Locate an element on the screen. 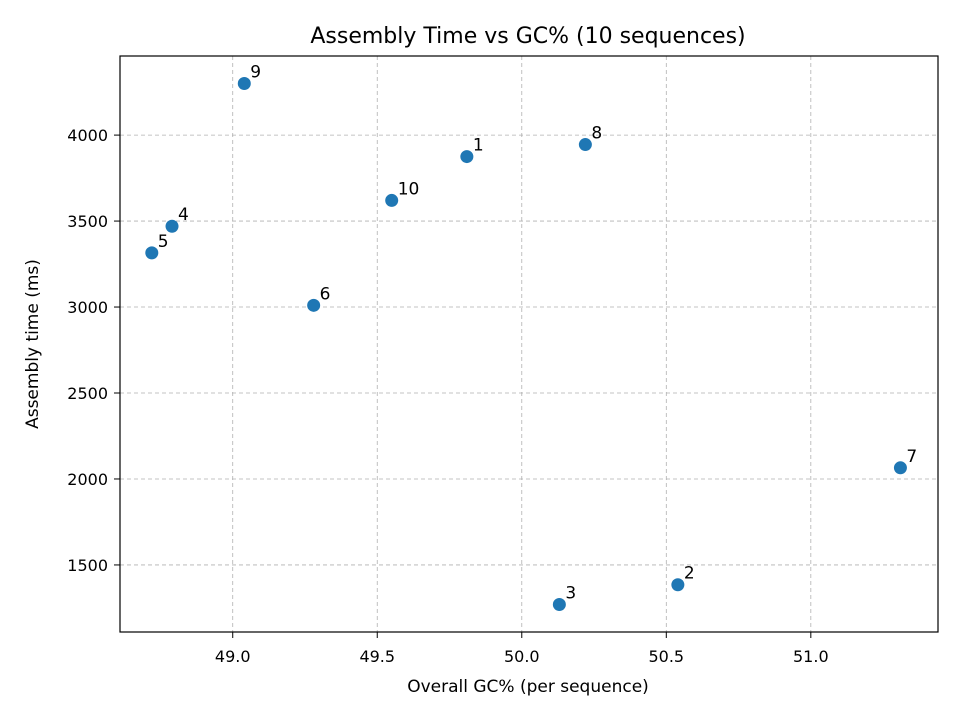  point-label: 1 is located at coordinates (478, 146).